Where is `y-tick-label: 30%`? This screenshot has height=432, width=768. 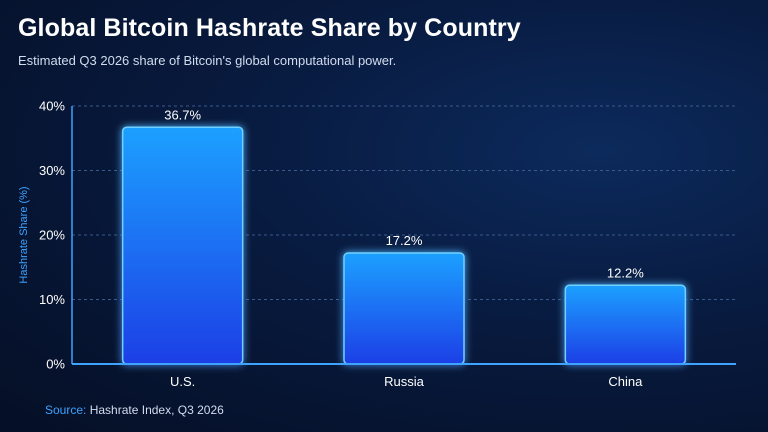
y-tick-label: 30% is located at coordinates (52, 170).